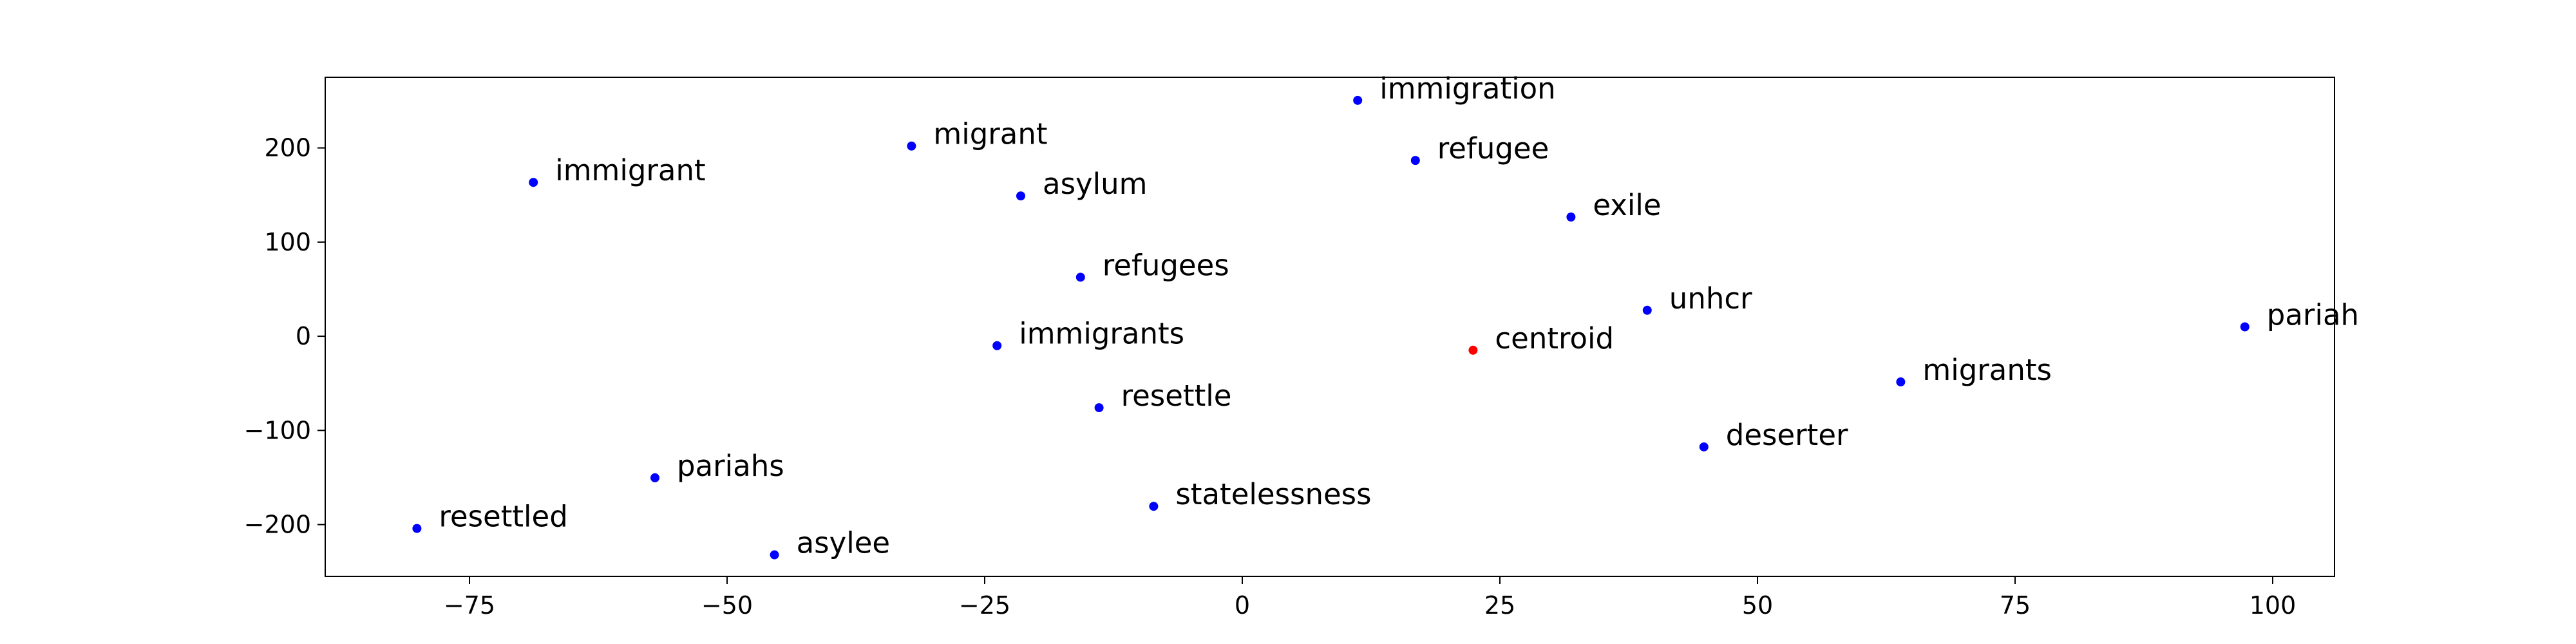  I want to click on word-label: resettled, so click(503, 517).